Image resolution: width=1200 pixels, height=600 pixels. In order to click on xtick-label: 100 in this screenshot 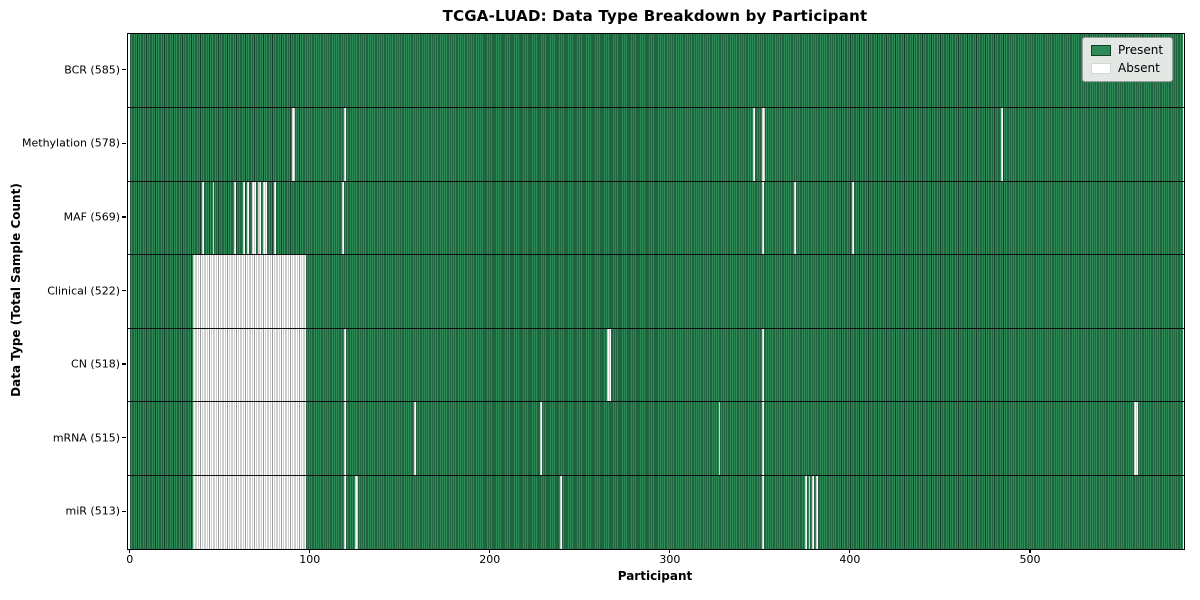, I will do `click(310, 559)`.